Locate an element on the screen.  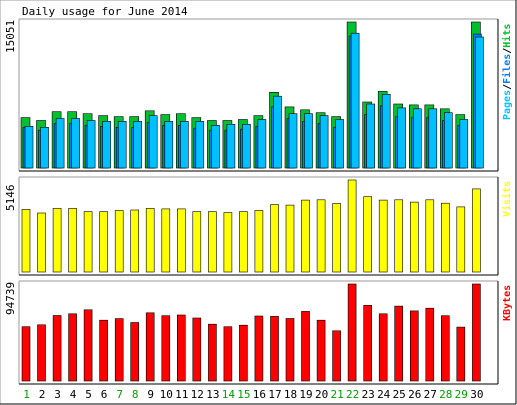
day-label-23: 23 is located at coordinates (368, 394).